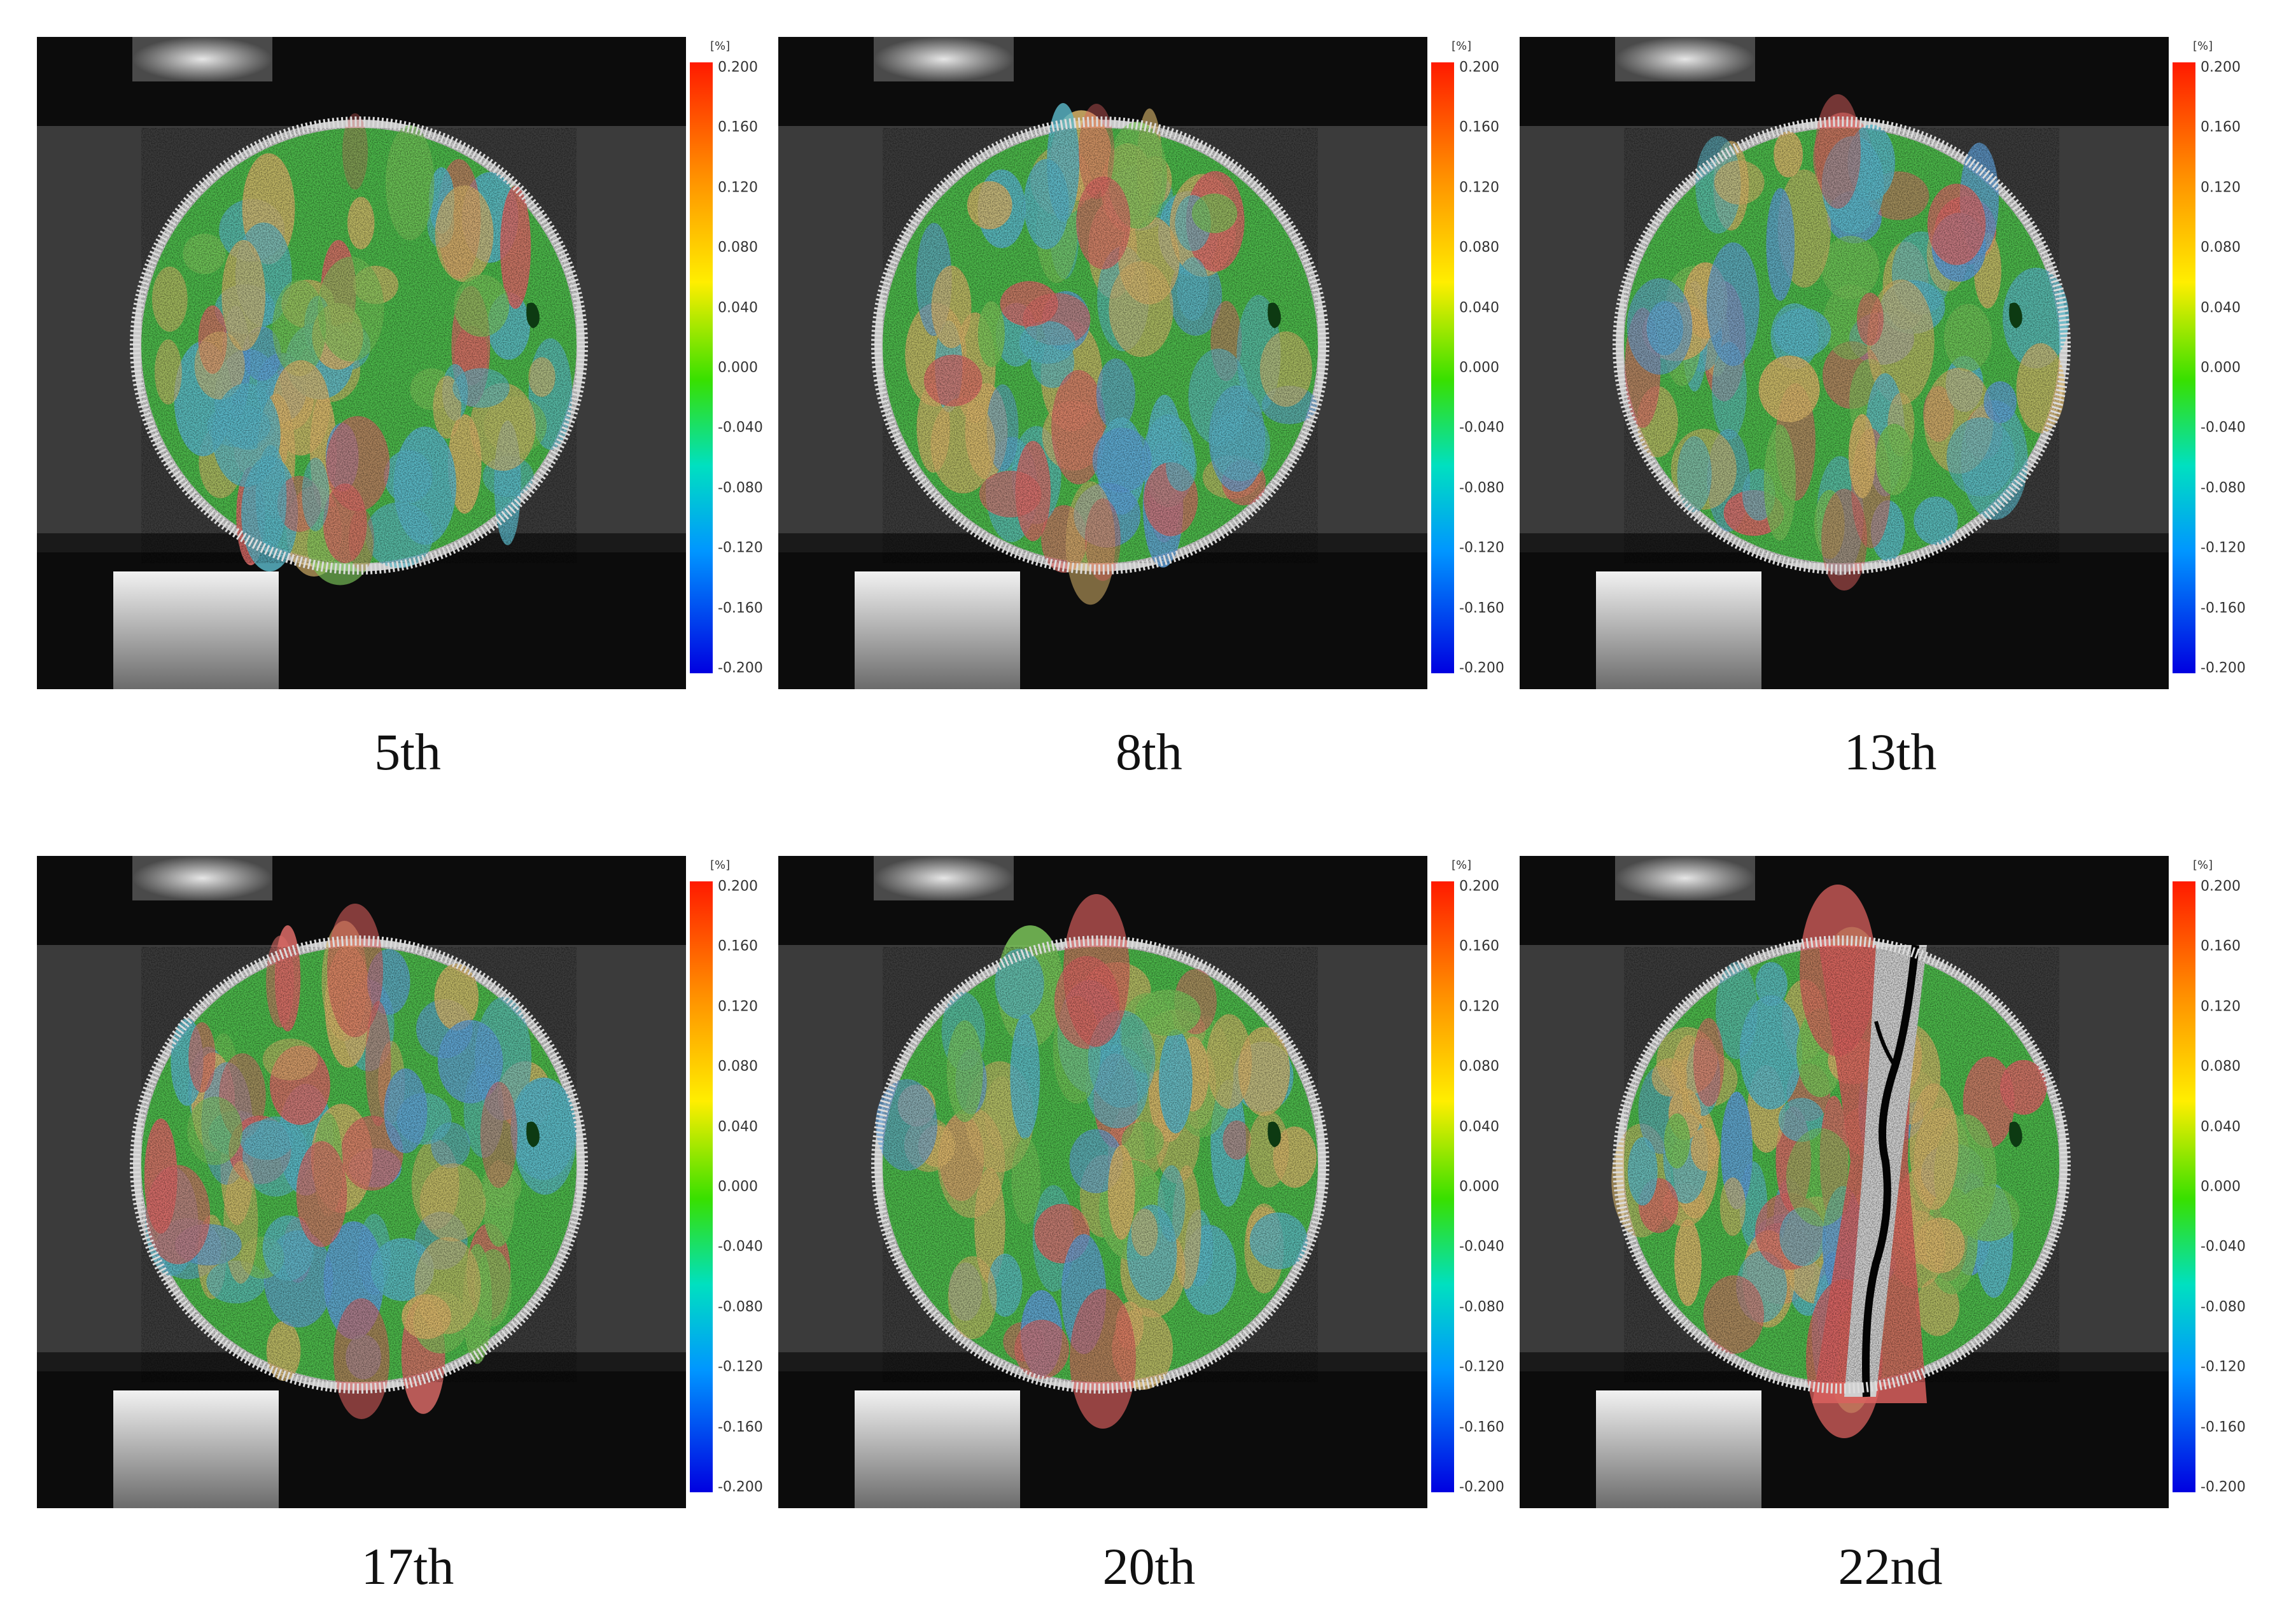 The height and width of the screenshot is (1624, 2289). Describe the element at coordinates (1890, 752) in the screenshot. I see `load-step-caption: 13th` at that location.